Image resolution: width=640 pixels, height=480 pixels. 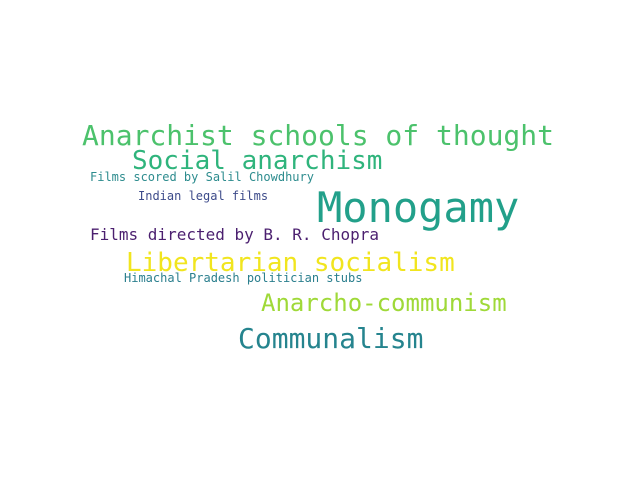 I want to click on word-libertarian-socialism: Libertarian socialism, so click(x=290, y=263).